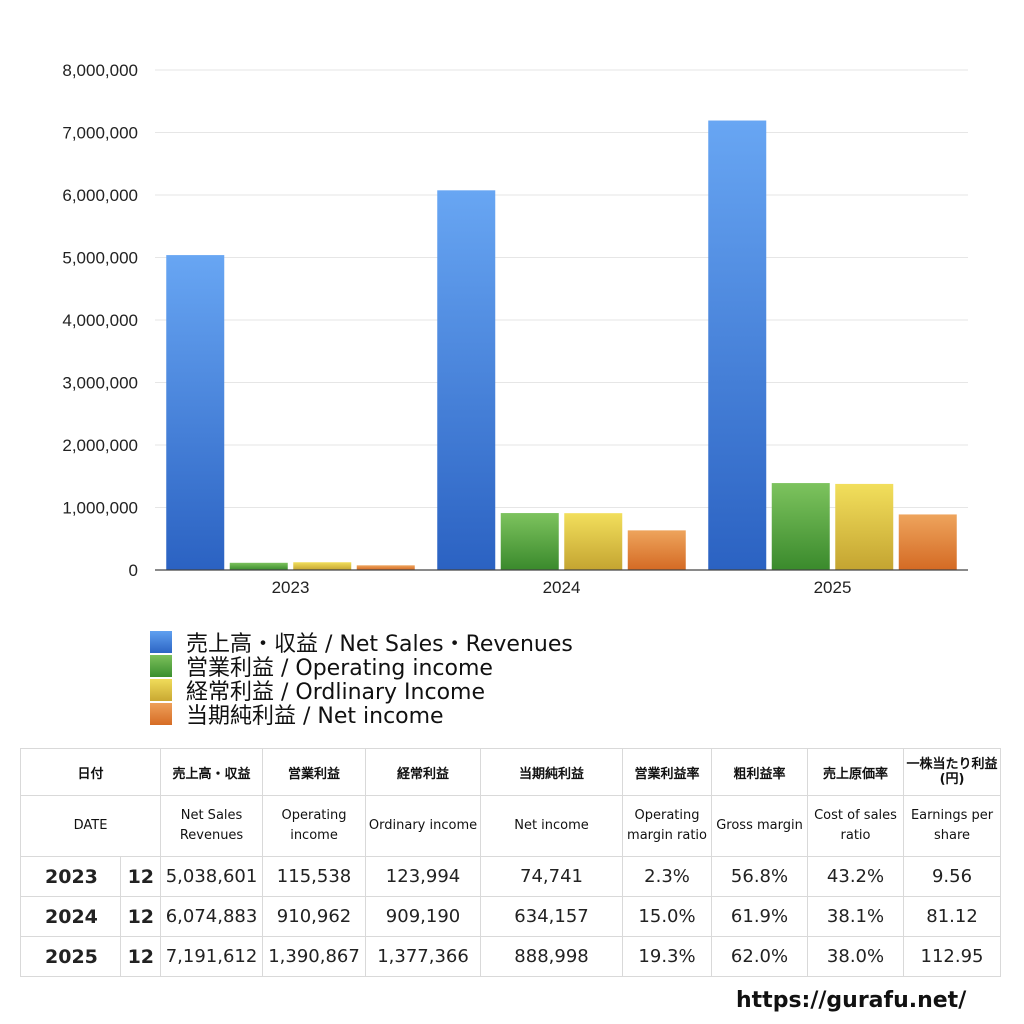  I want to click on header-operating-en: Operating income, so click(314, 826).